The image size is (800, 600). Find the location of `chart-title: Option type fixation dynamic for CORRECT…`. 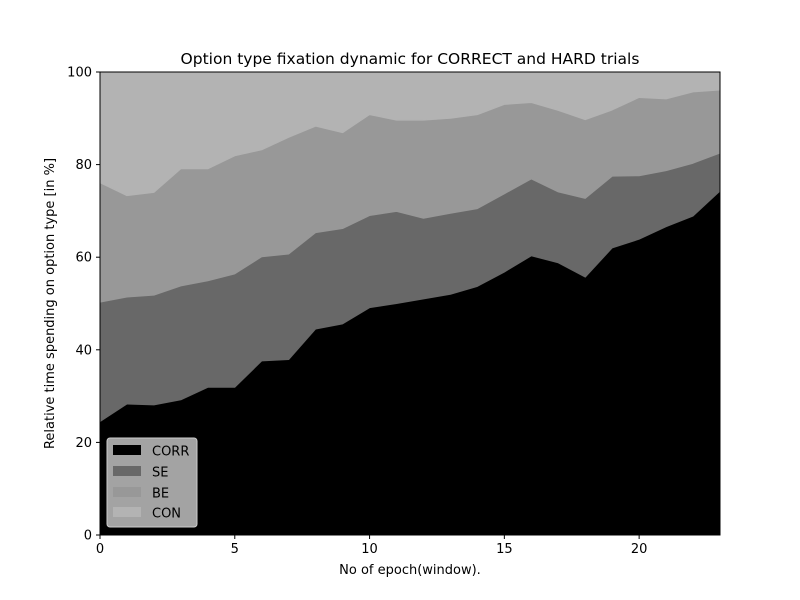

chart-title: Option type fixation dynamic for CORRECT… is located at coordinates (410, 59).